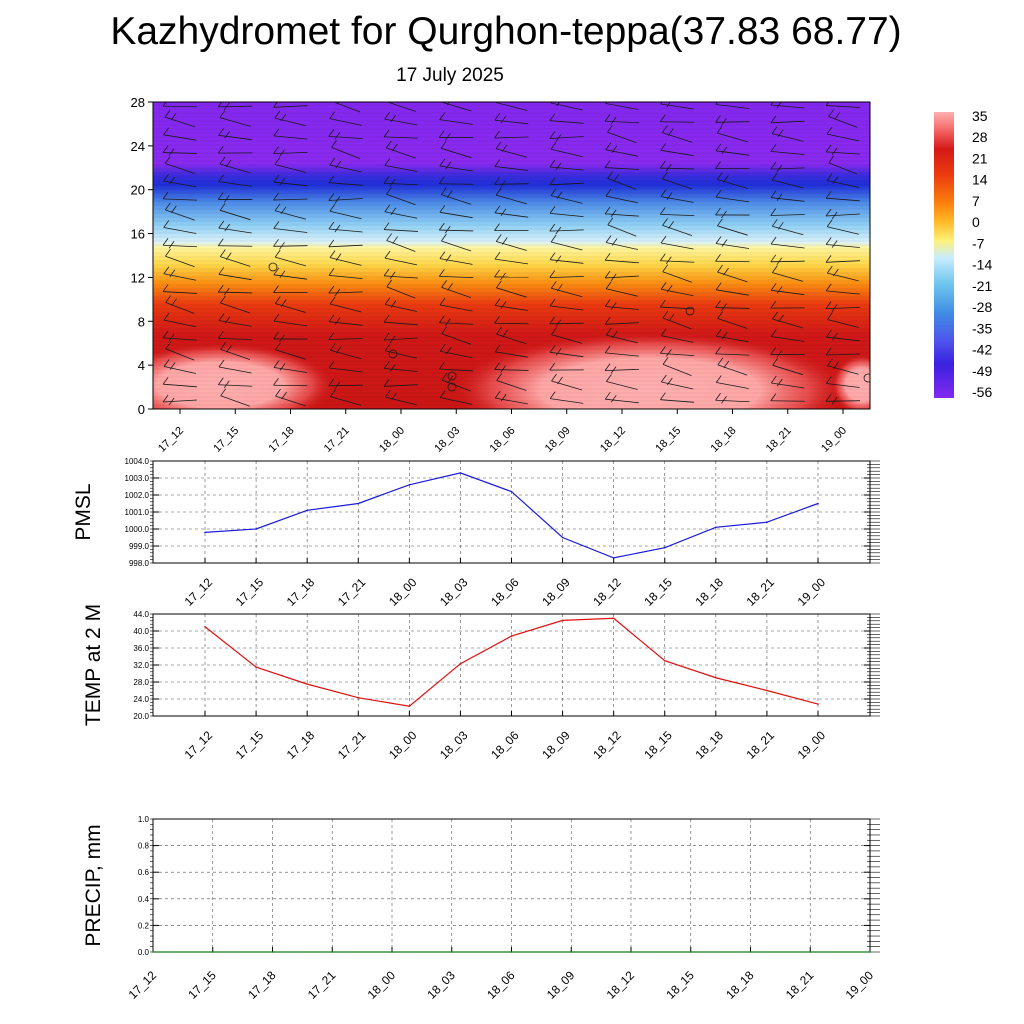  What do you see at coordinates (83, 511) in the screenshot?
I see `y-axis-label: PMSL` at bounding box center [83, 511].